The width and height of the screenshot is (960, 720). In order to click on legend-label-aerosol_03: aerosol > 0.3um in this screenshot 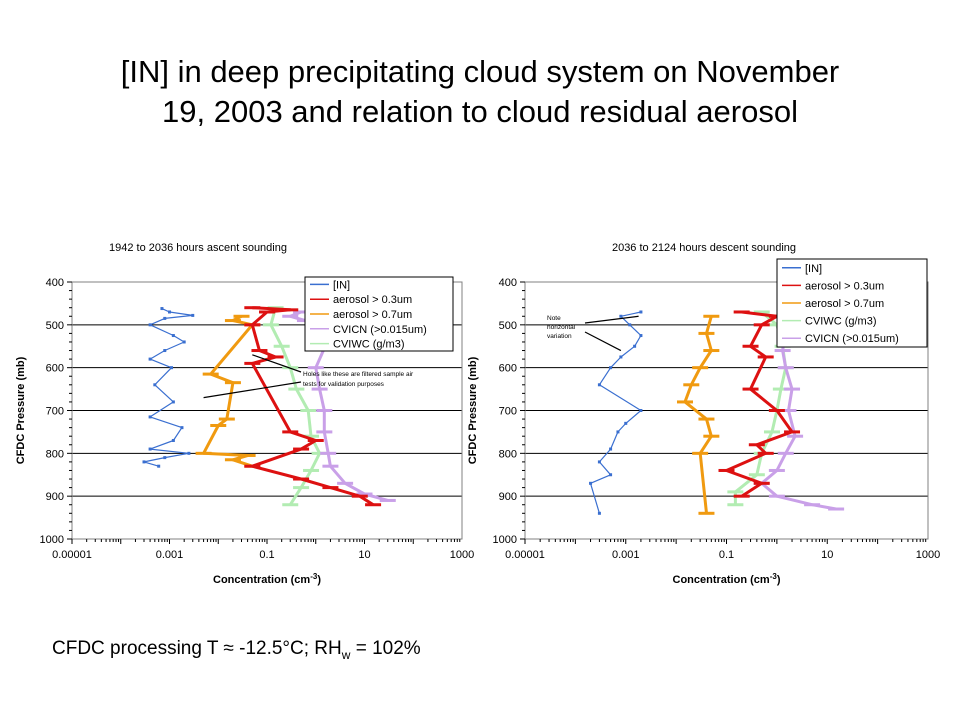, I will do `click(372, 300)`.